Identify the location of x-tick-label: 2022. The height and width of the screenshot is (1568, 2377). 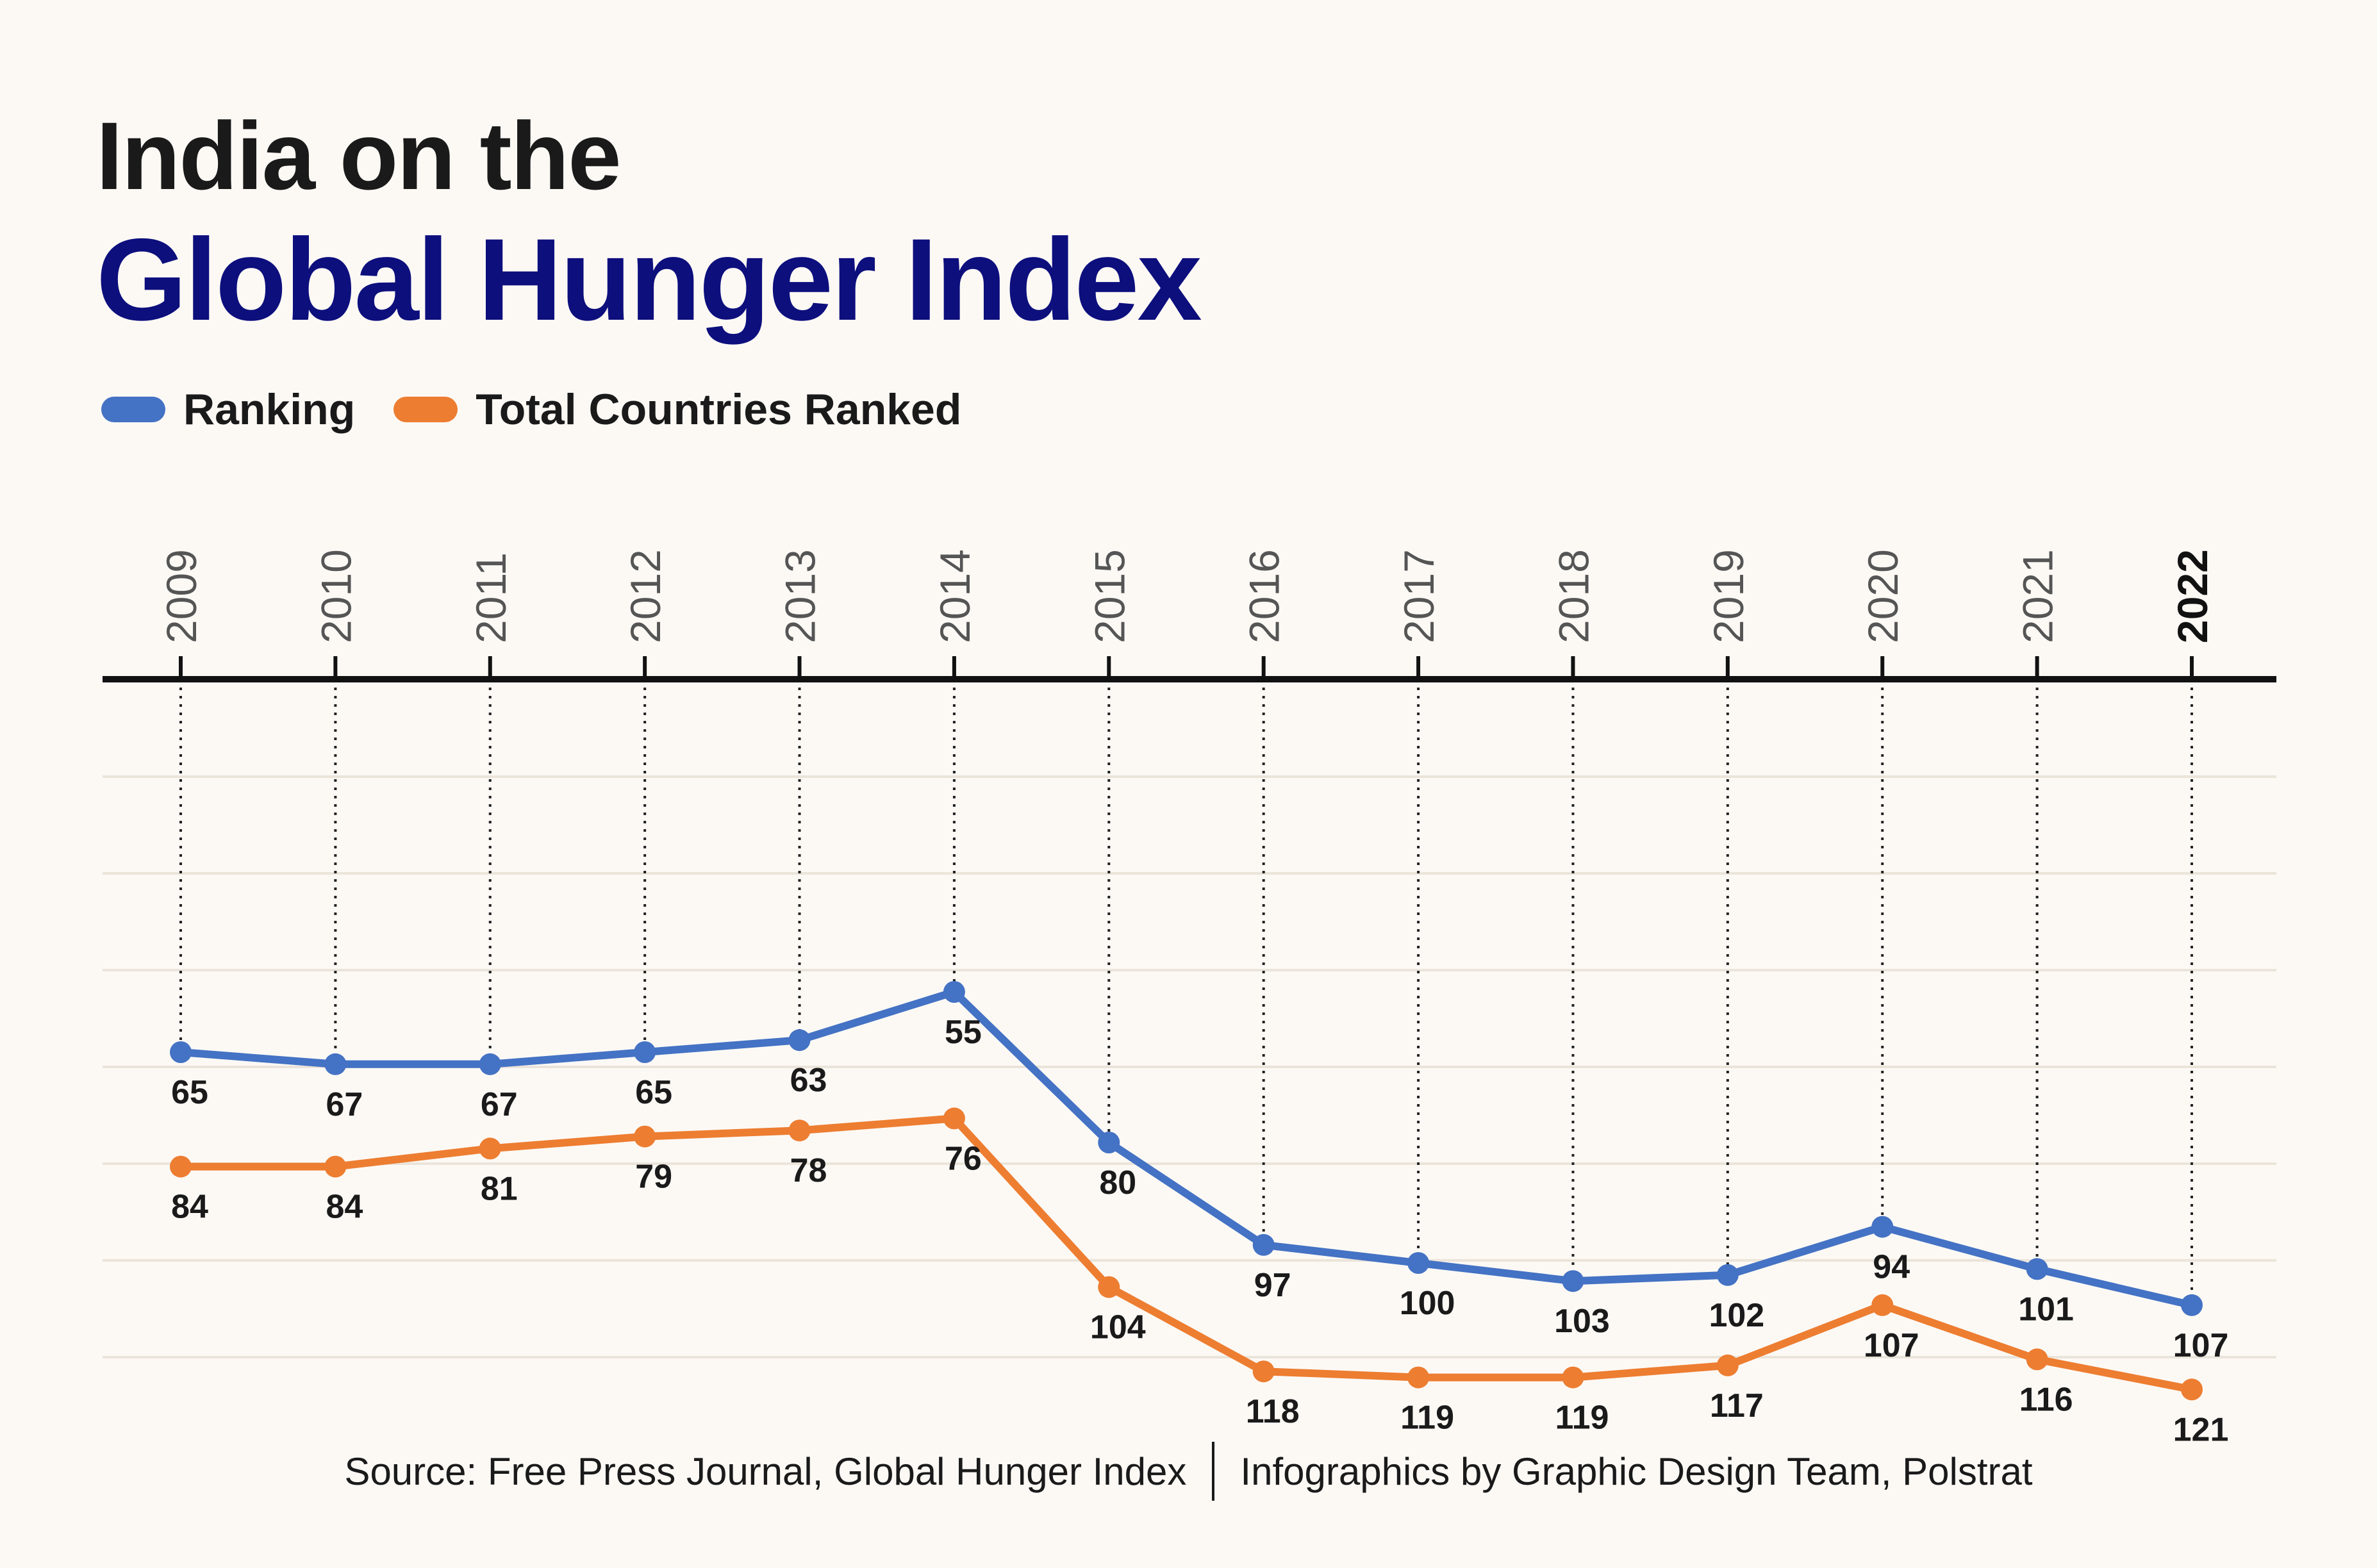
(2193, 596).